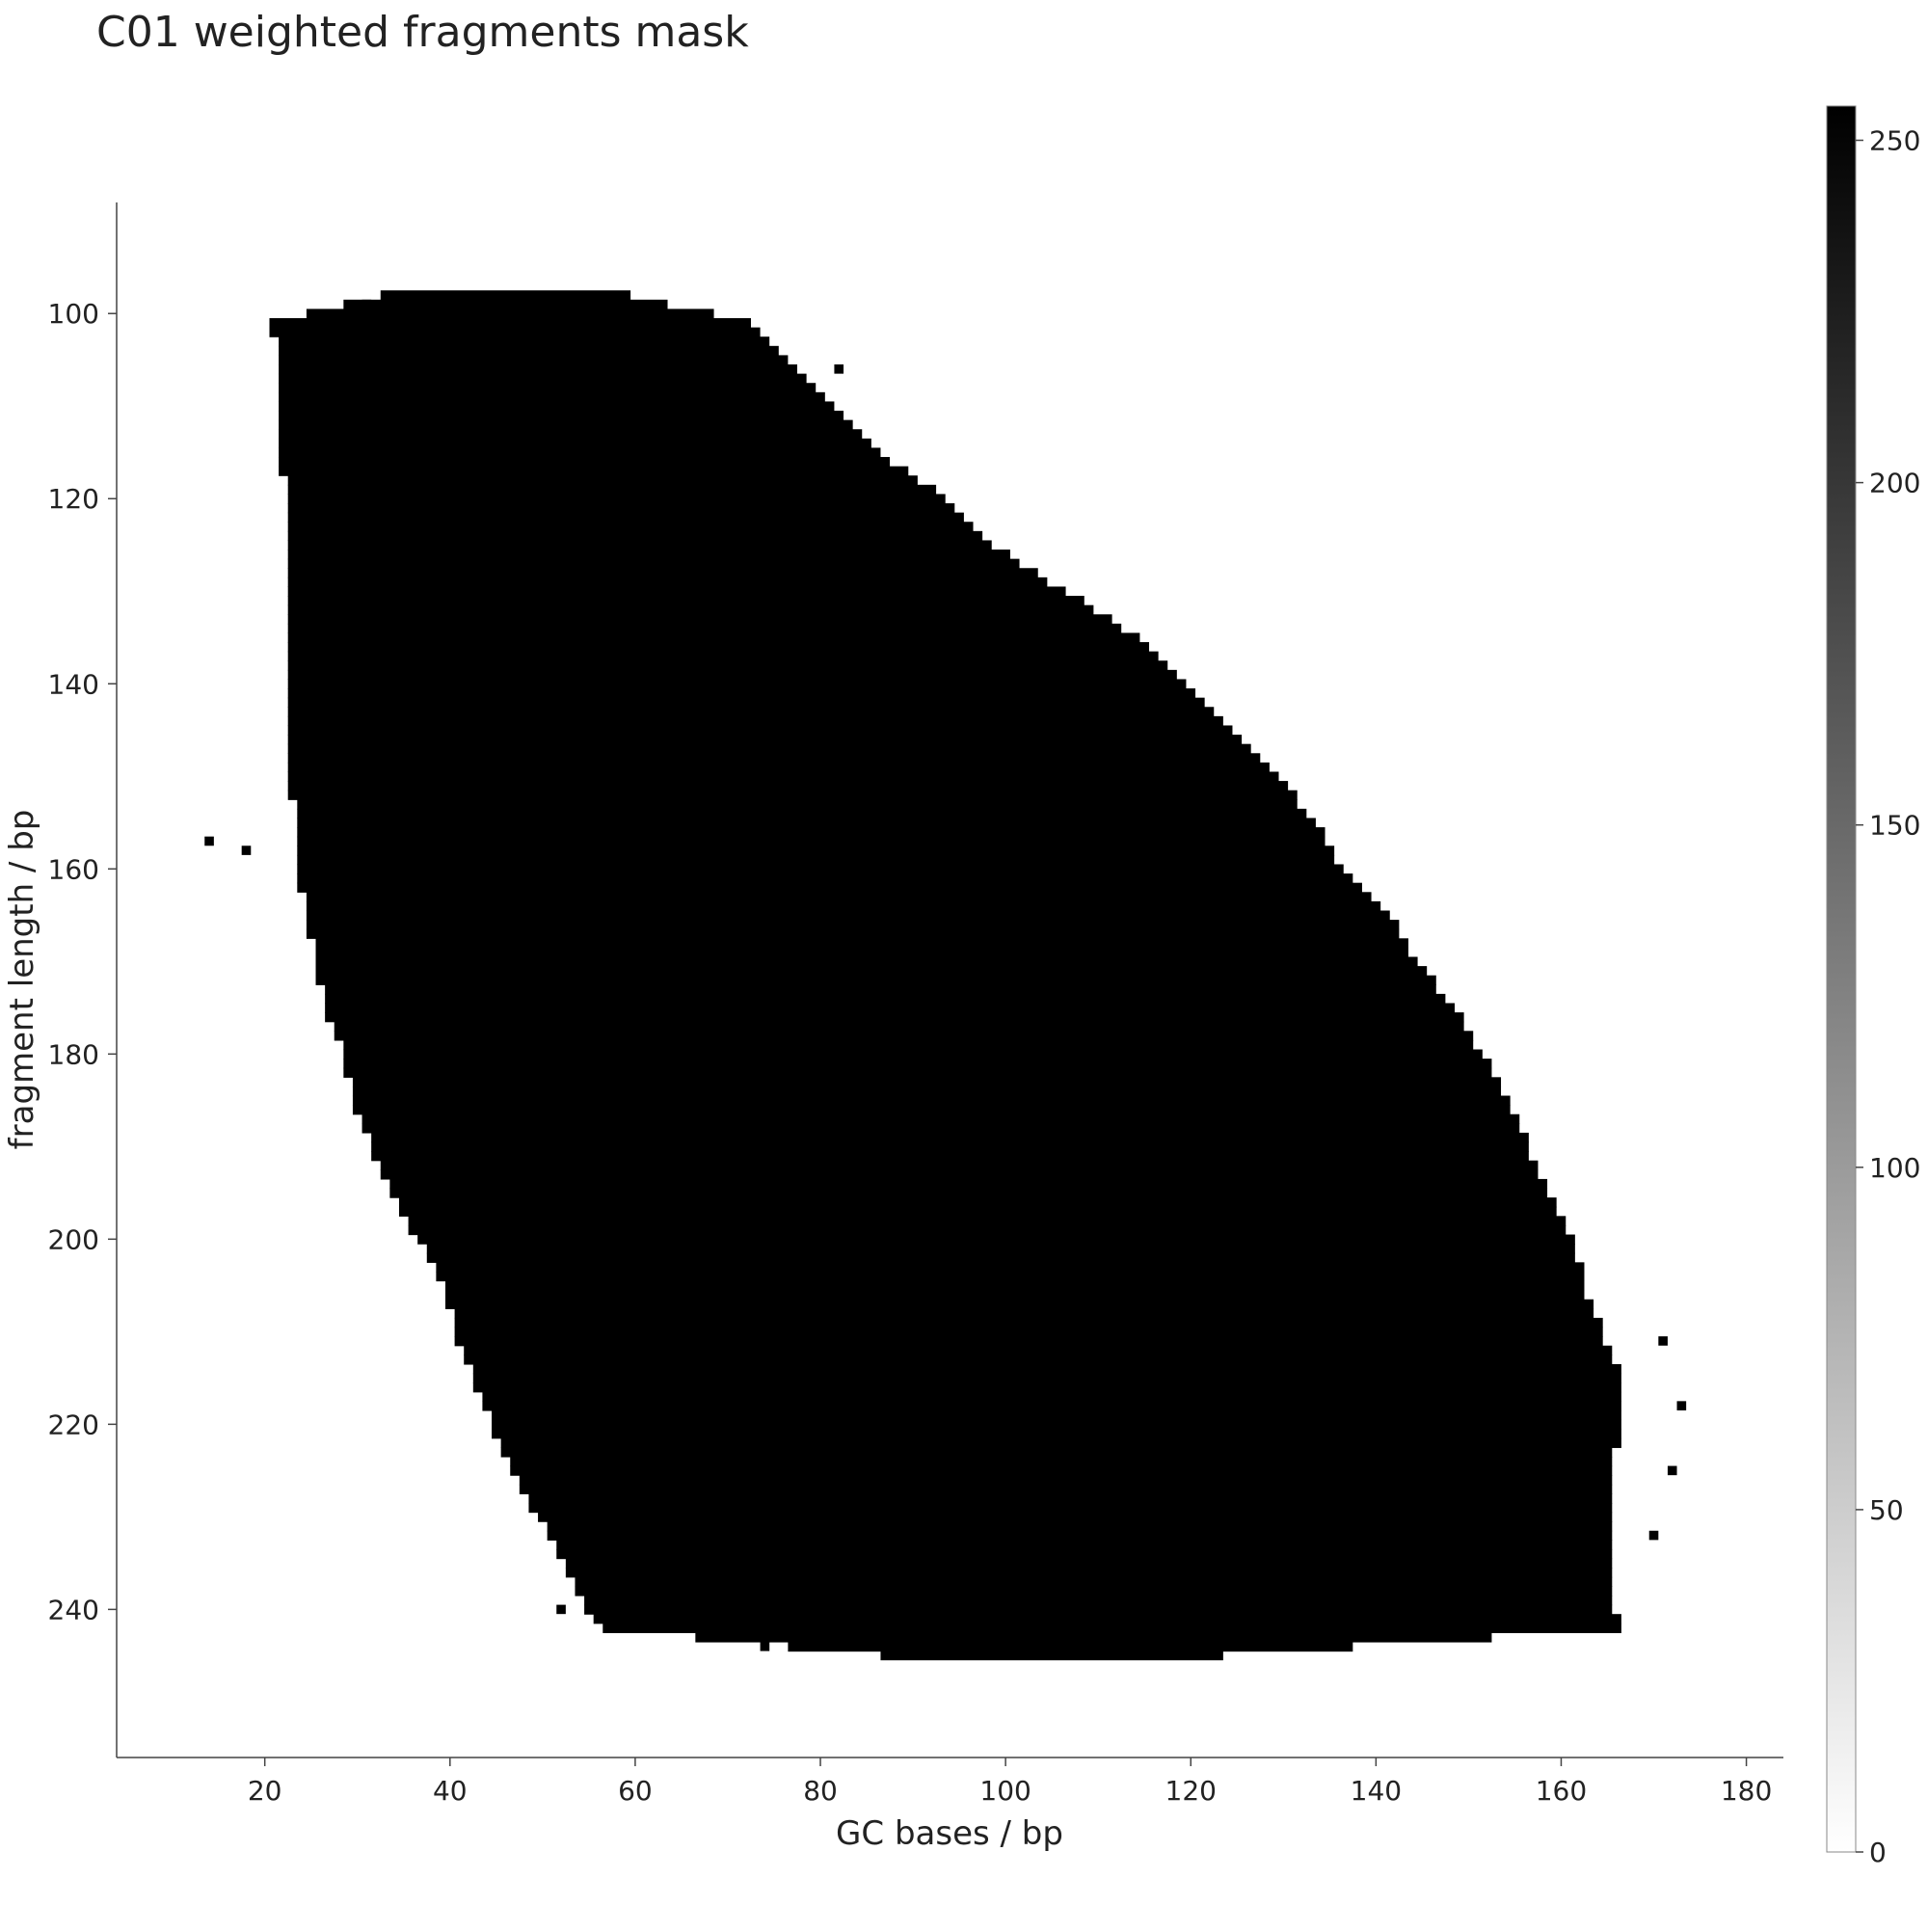 This screenshot has height=1932, width=1928. Describe the element at coordinates (73, 314) in the screenshot. I see `y-tick-label: 100` at that location.